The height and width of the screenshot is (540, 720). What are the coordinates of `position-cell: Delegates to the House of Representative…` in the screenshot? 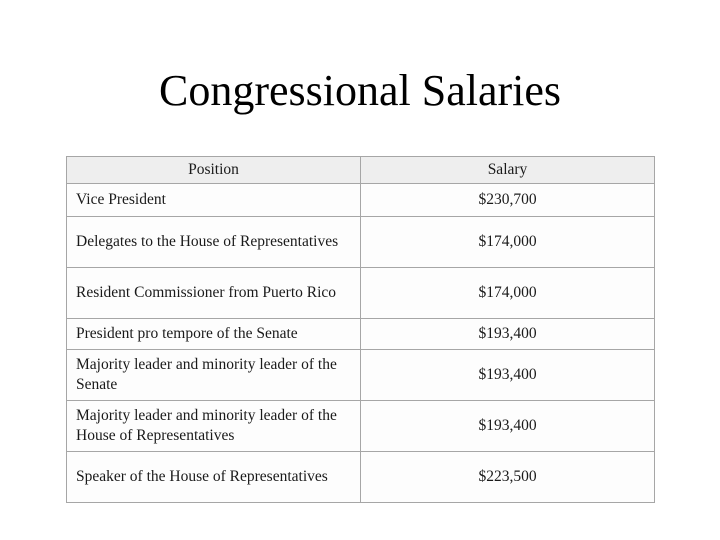 It's located at (213, 242).